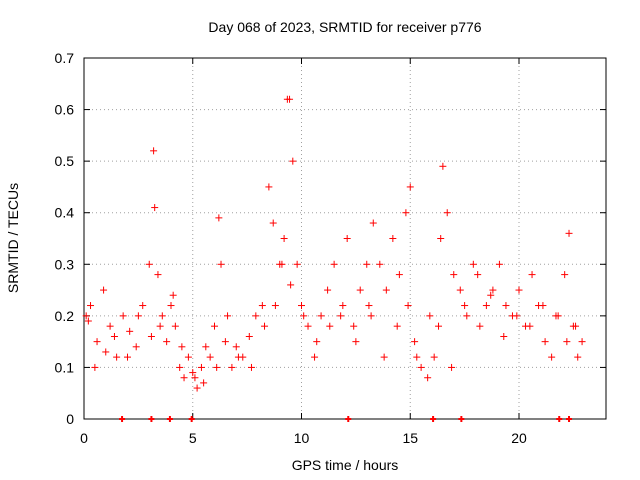 The image size is (640, 480). Describe the element at coordinates (519, 438) in the screenshot. I see `x-tick-label: 20` at that location.